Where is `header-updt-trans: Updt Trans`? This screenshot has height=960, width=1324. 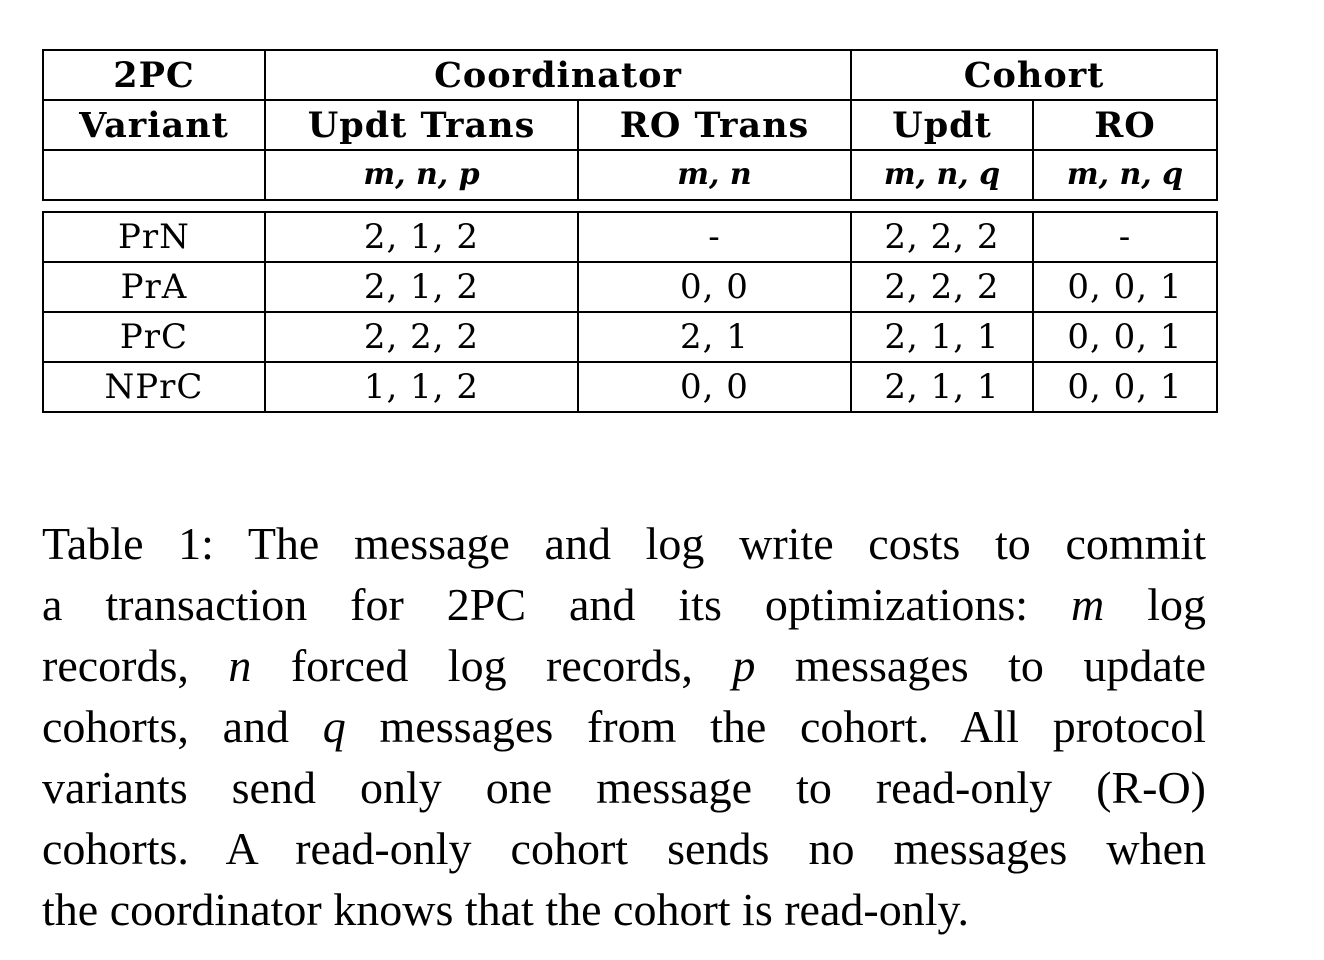 header-updt-trans: Updt Trans is located at coordinates (421, 125).